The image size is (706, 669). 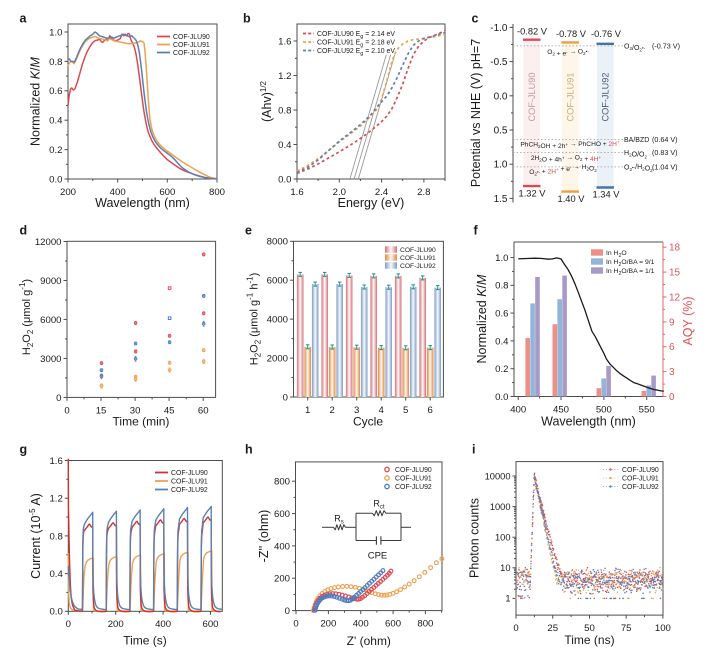 What do you see at coordinates (356, 44) in the screenshot?
I see `svg-text: COF-JLU91 Eg = 2.18 eV` at bounding box center [356, 44].